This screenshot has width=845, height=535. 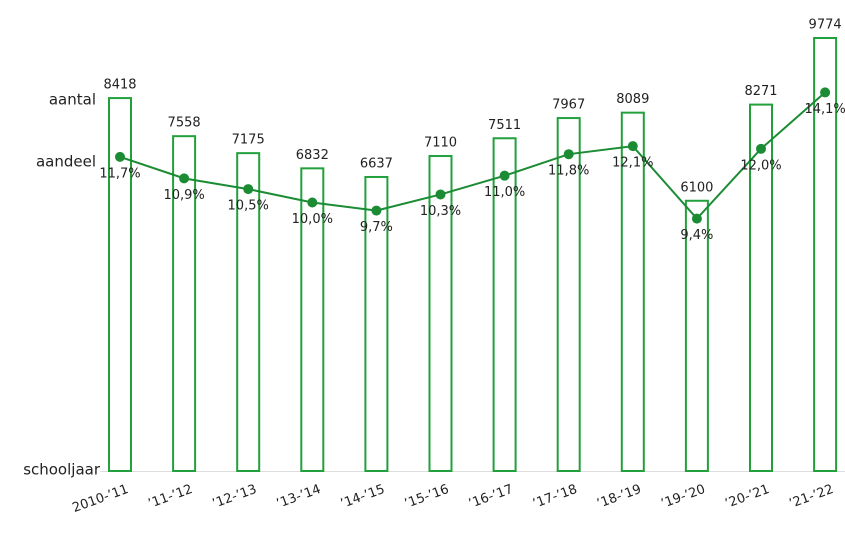 What do you see at coordinates (312, 155) in the screenshot?
I see `bar-value-label: 6832` at bounding box center [312, 155].